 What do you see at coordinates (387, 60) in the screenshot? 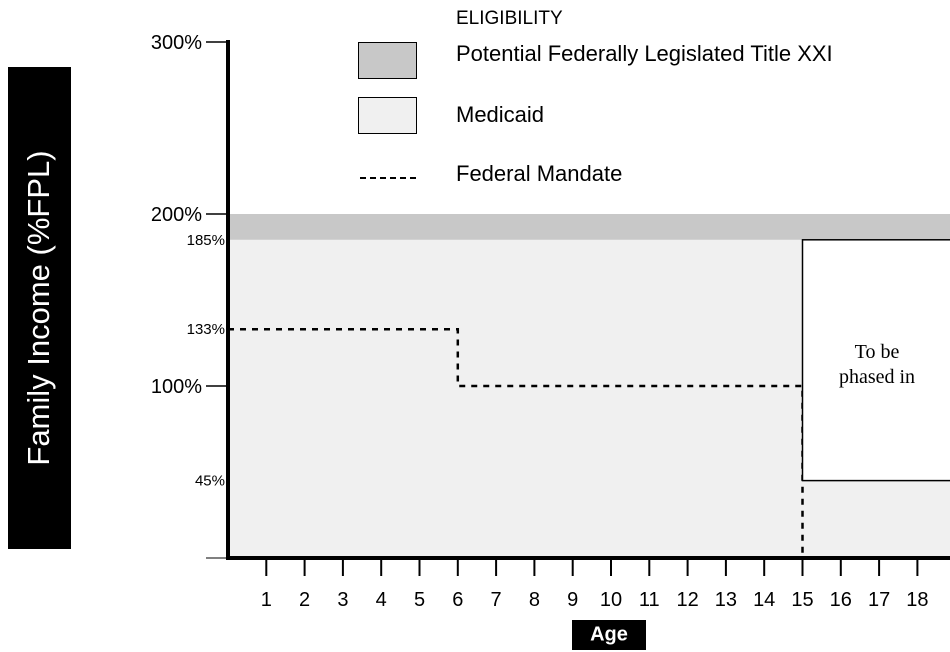
I see `legend-swatch-title21` at bounding box center [387, 60].